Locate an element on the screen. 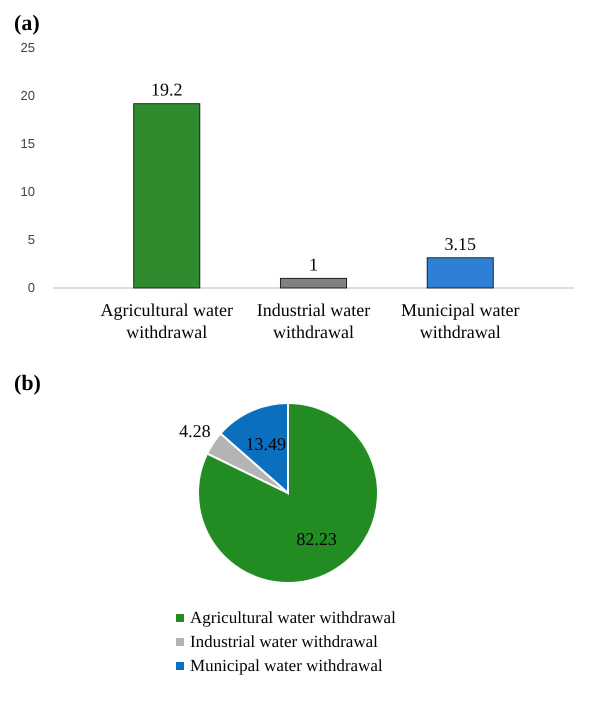 The width and height of the screenshot is (592, 704). data-label: 13.49 is located at coordinates (266, 444).